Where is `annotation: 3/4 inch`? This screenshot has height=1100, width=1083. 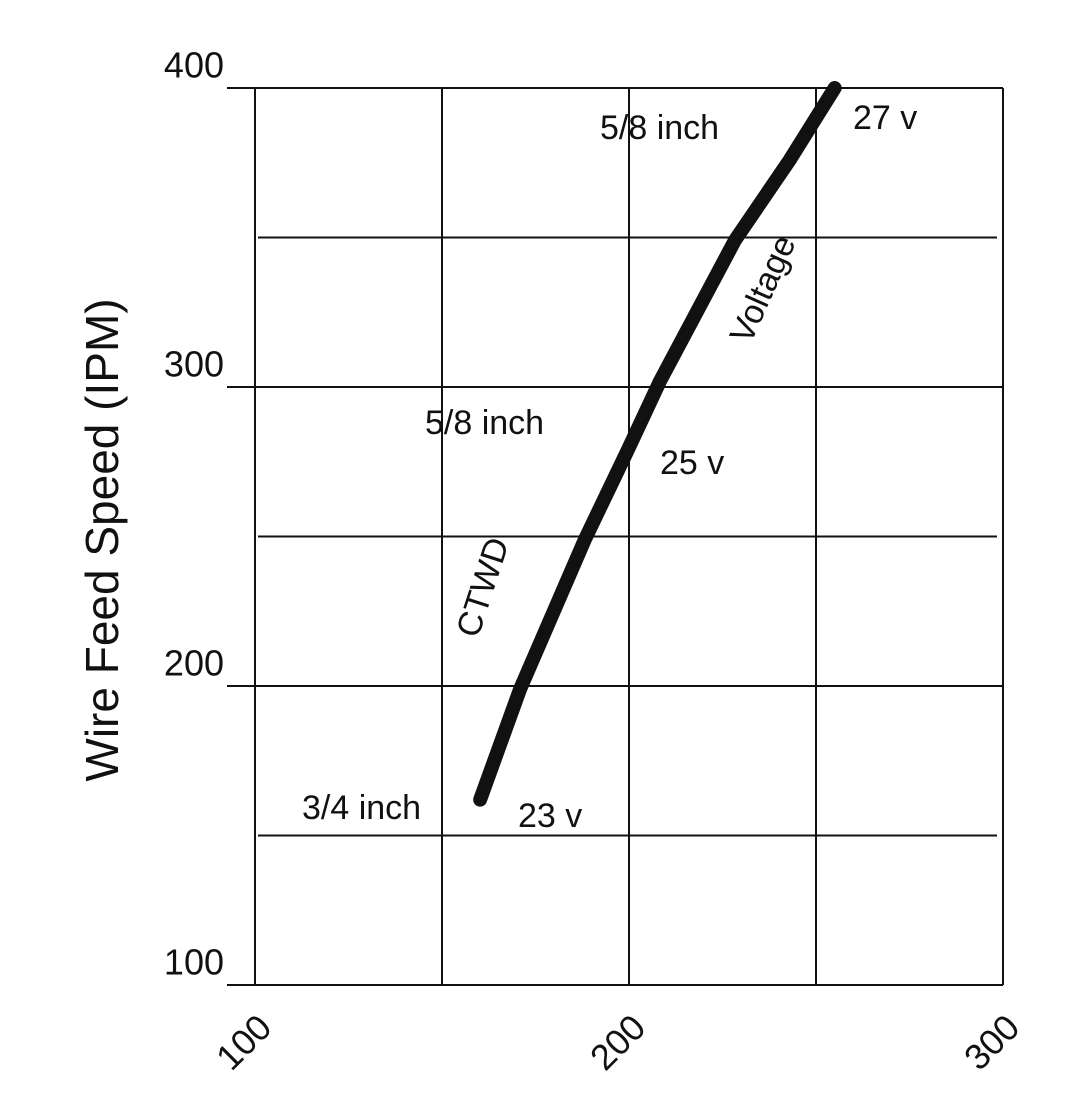
annotation: 3/4 inch is located at coordinates (361, 808).